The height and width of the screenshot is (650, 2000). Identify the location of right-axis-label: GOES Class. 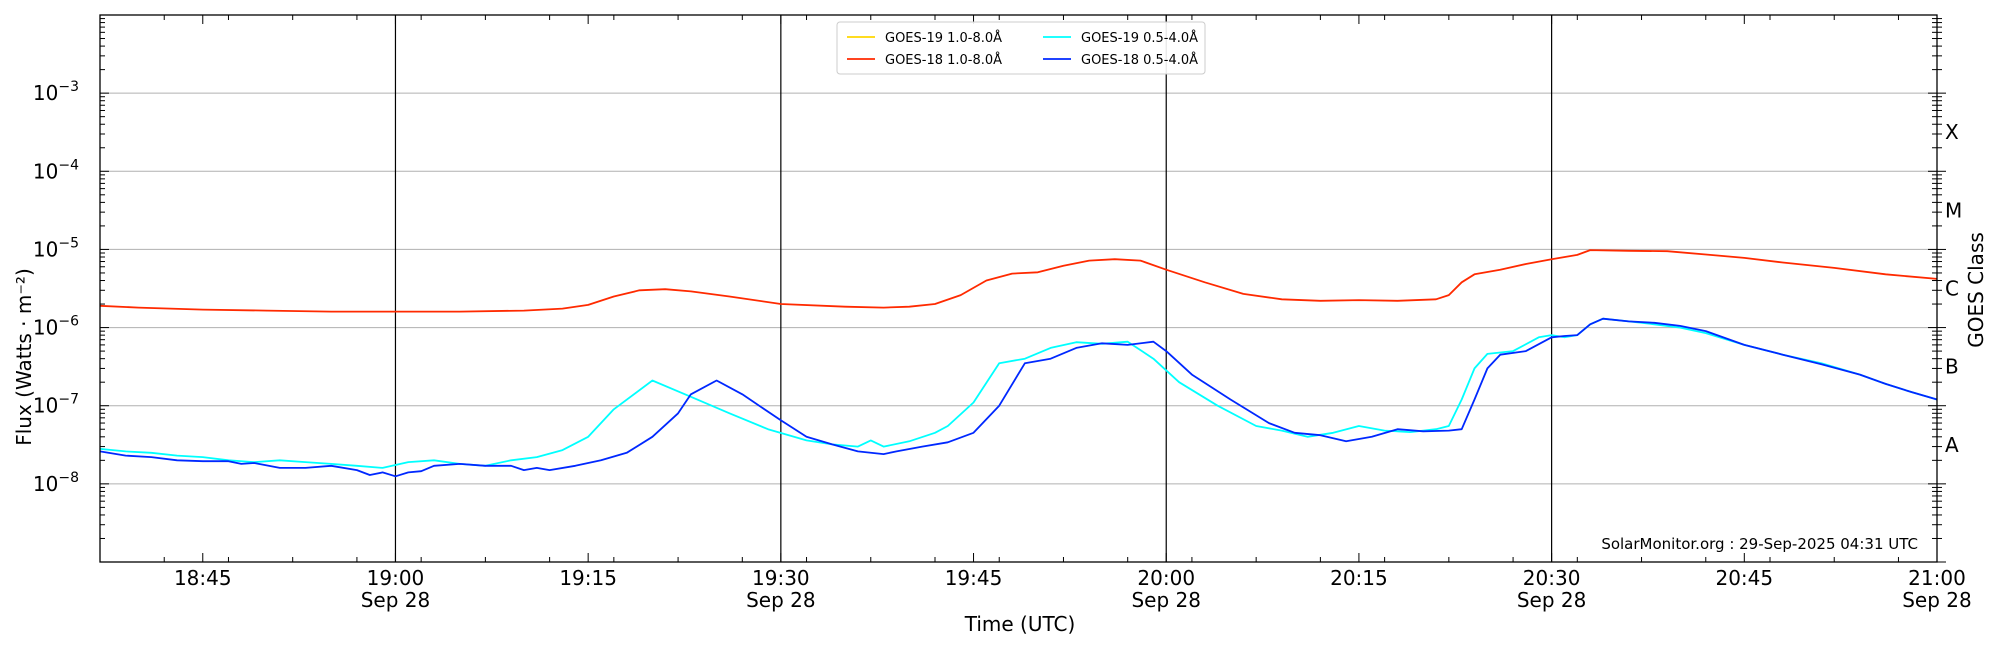
(1976, 290).